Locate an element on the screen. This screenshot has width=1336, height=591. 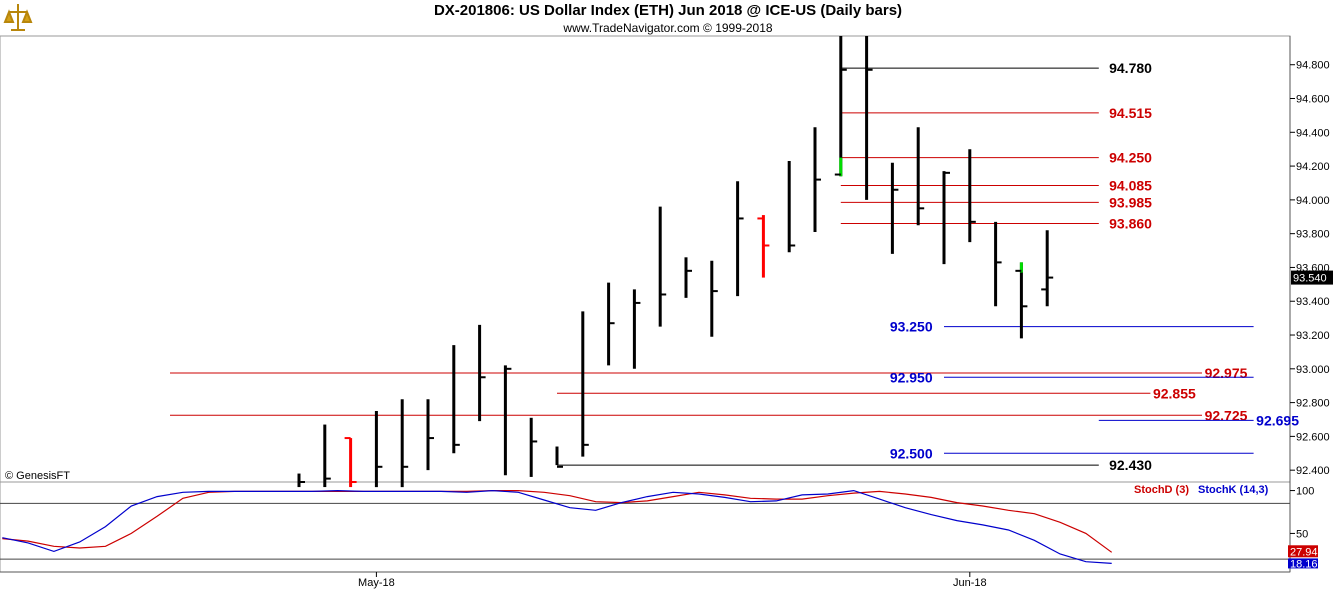
y-tick-label: 94.800 is located at coordinates (1313, 66).